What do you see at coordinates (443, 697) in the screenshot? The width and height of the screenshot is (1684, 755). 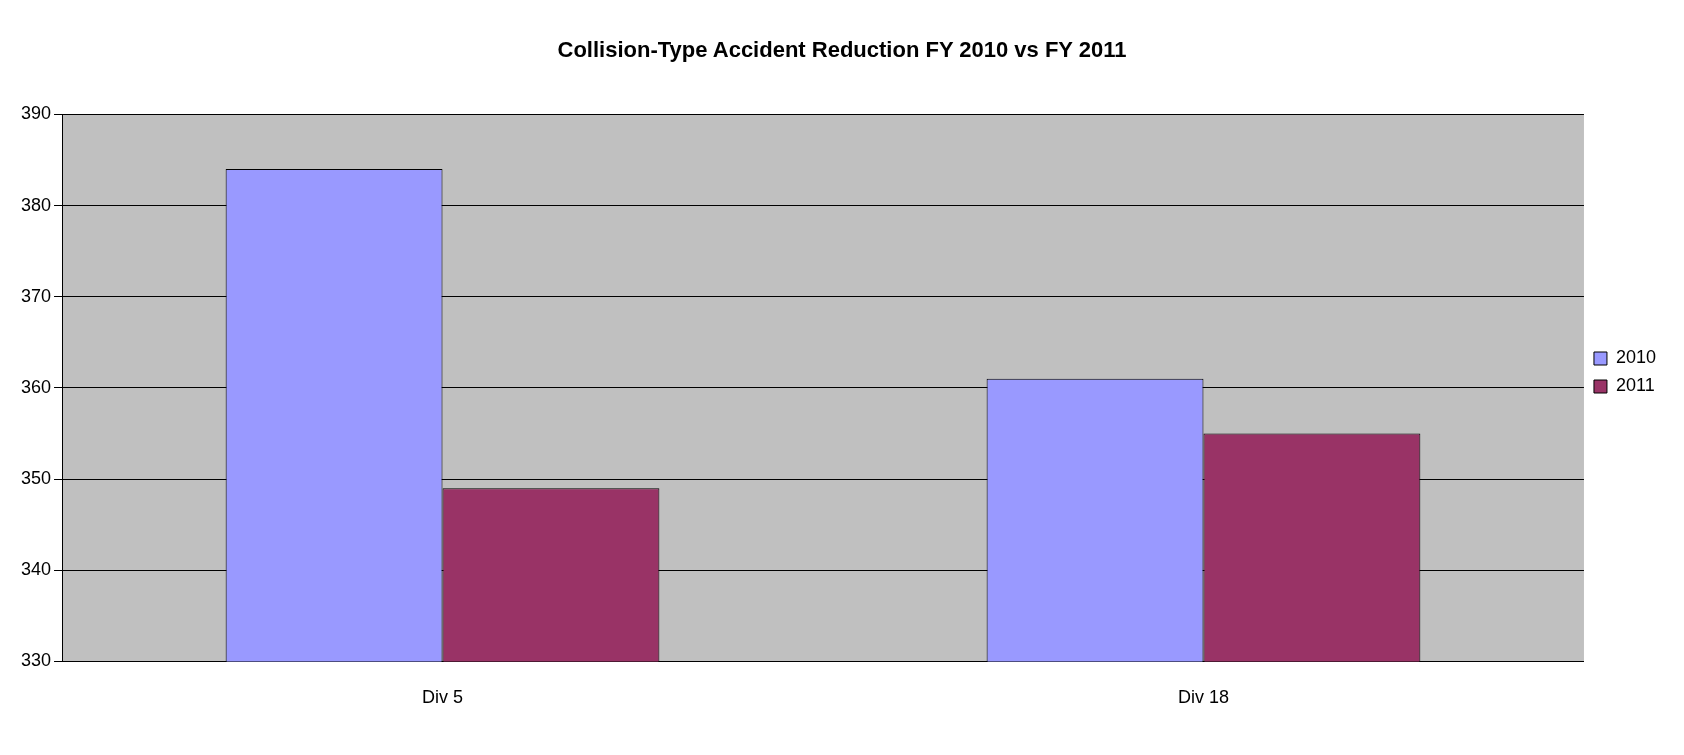 I see `x-tick-label: Div 5` at bounding box center [443, 697].